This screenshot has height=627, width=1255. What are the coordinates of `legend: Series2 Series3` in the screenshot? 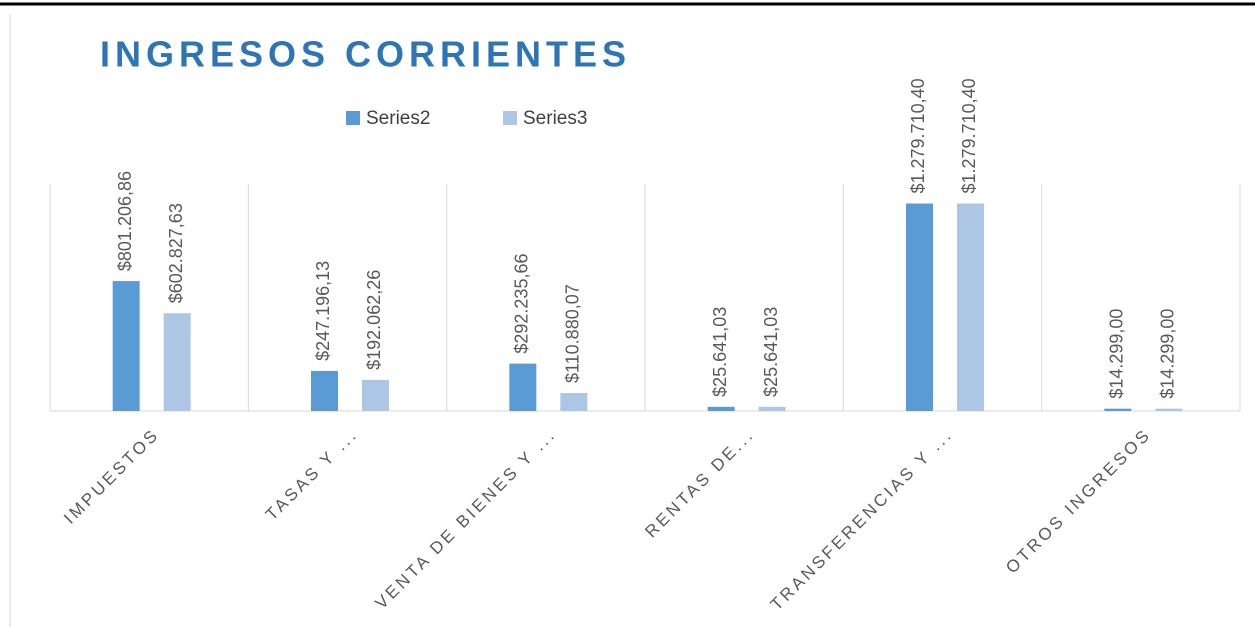 It's located at (466, 118).